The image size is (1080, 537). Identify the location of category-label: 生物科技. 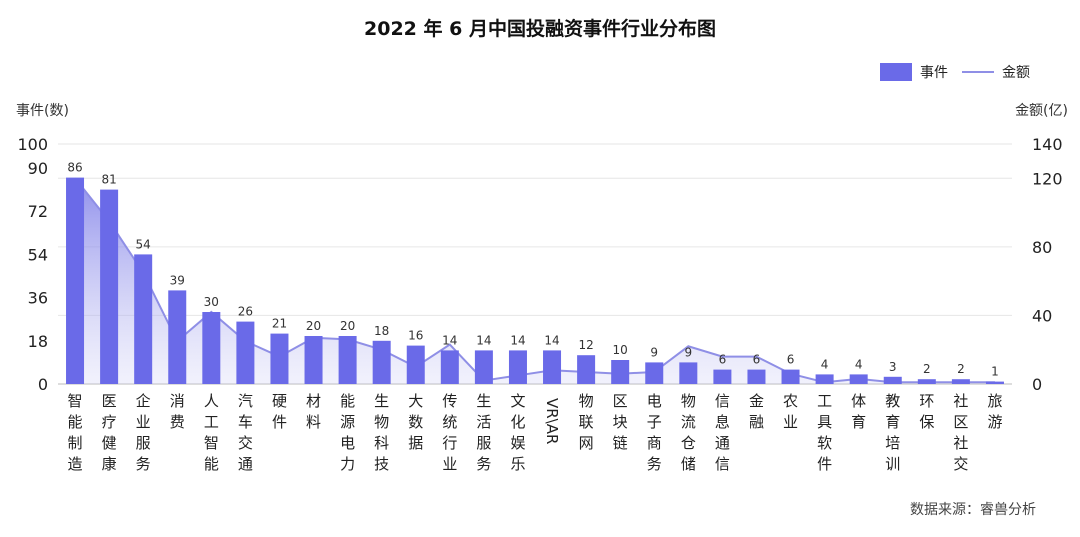
(381, 432).